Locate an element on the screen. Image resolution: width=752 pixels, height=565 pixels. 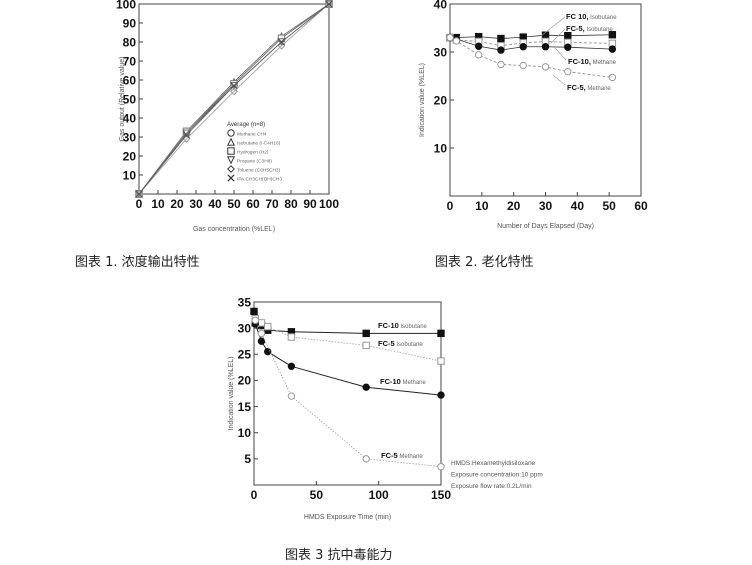
chart-2-series-line is located at coordinates (531, 36).